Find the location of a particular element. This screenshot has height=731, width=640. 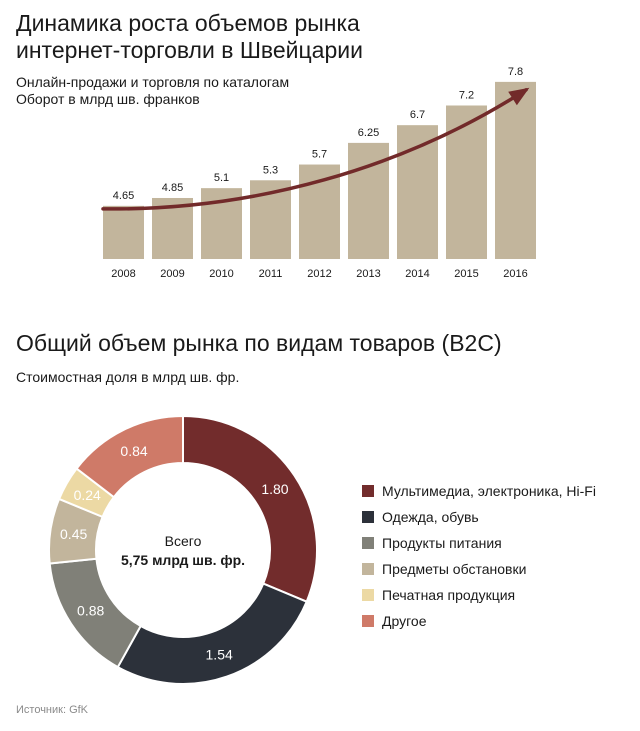

legend-label: Одежда, обувь is located at coordinates (430, 517).